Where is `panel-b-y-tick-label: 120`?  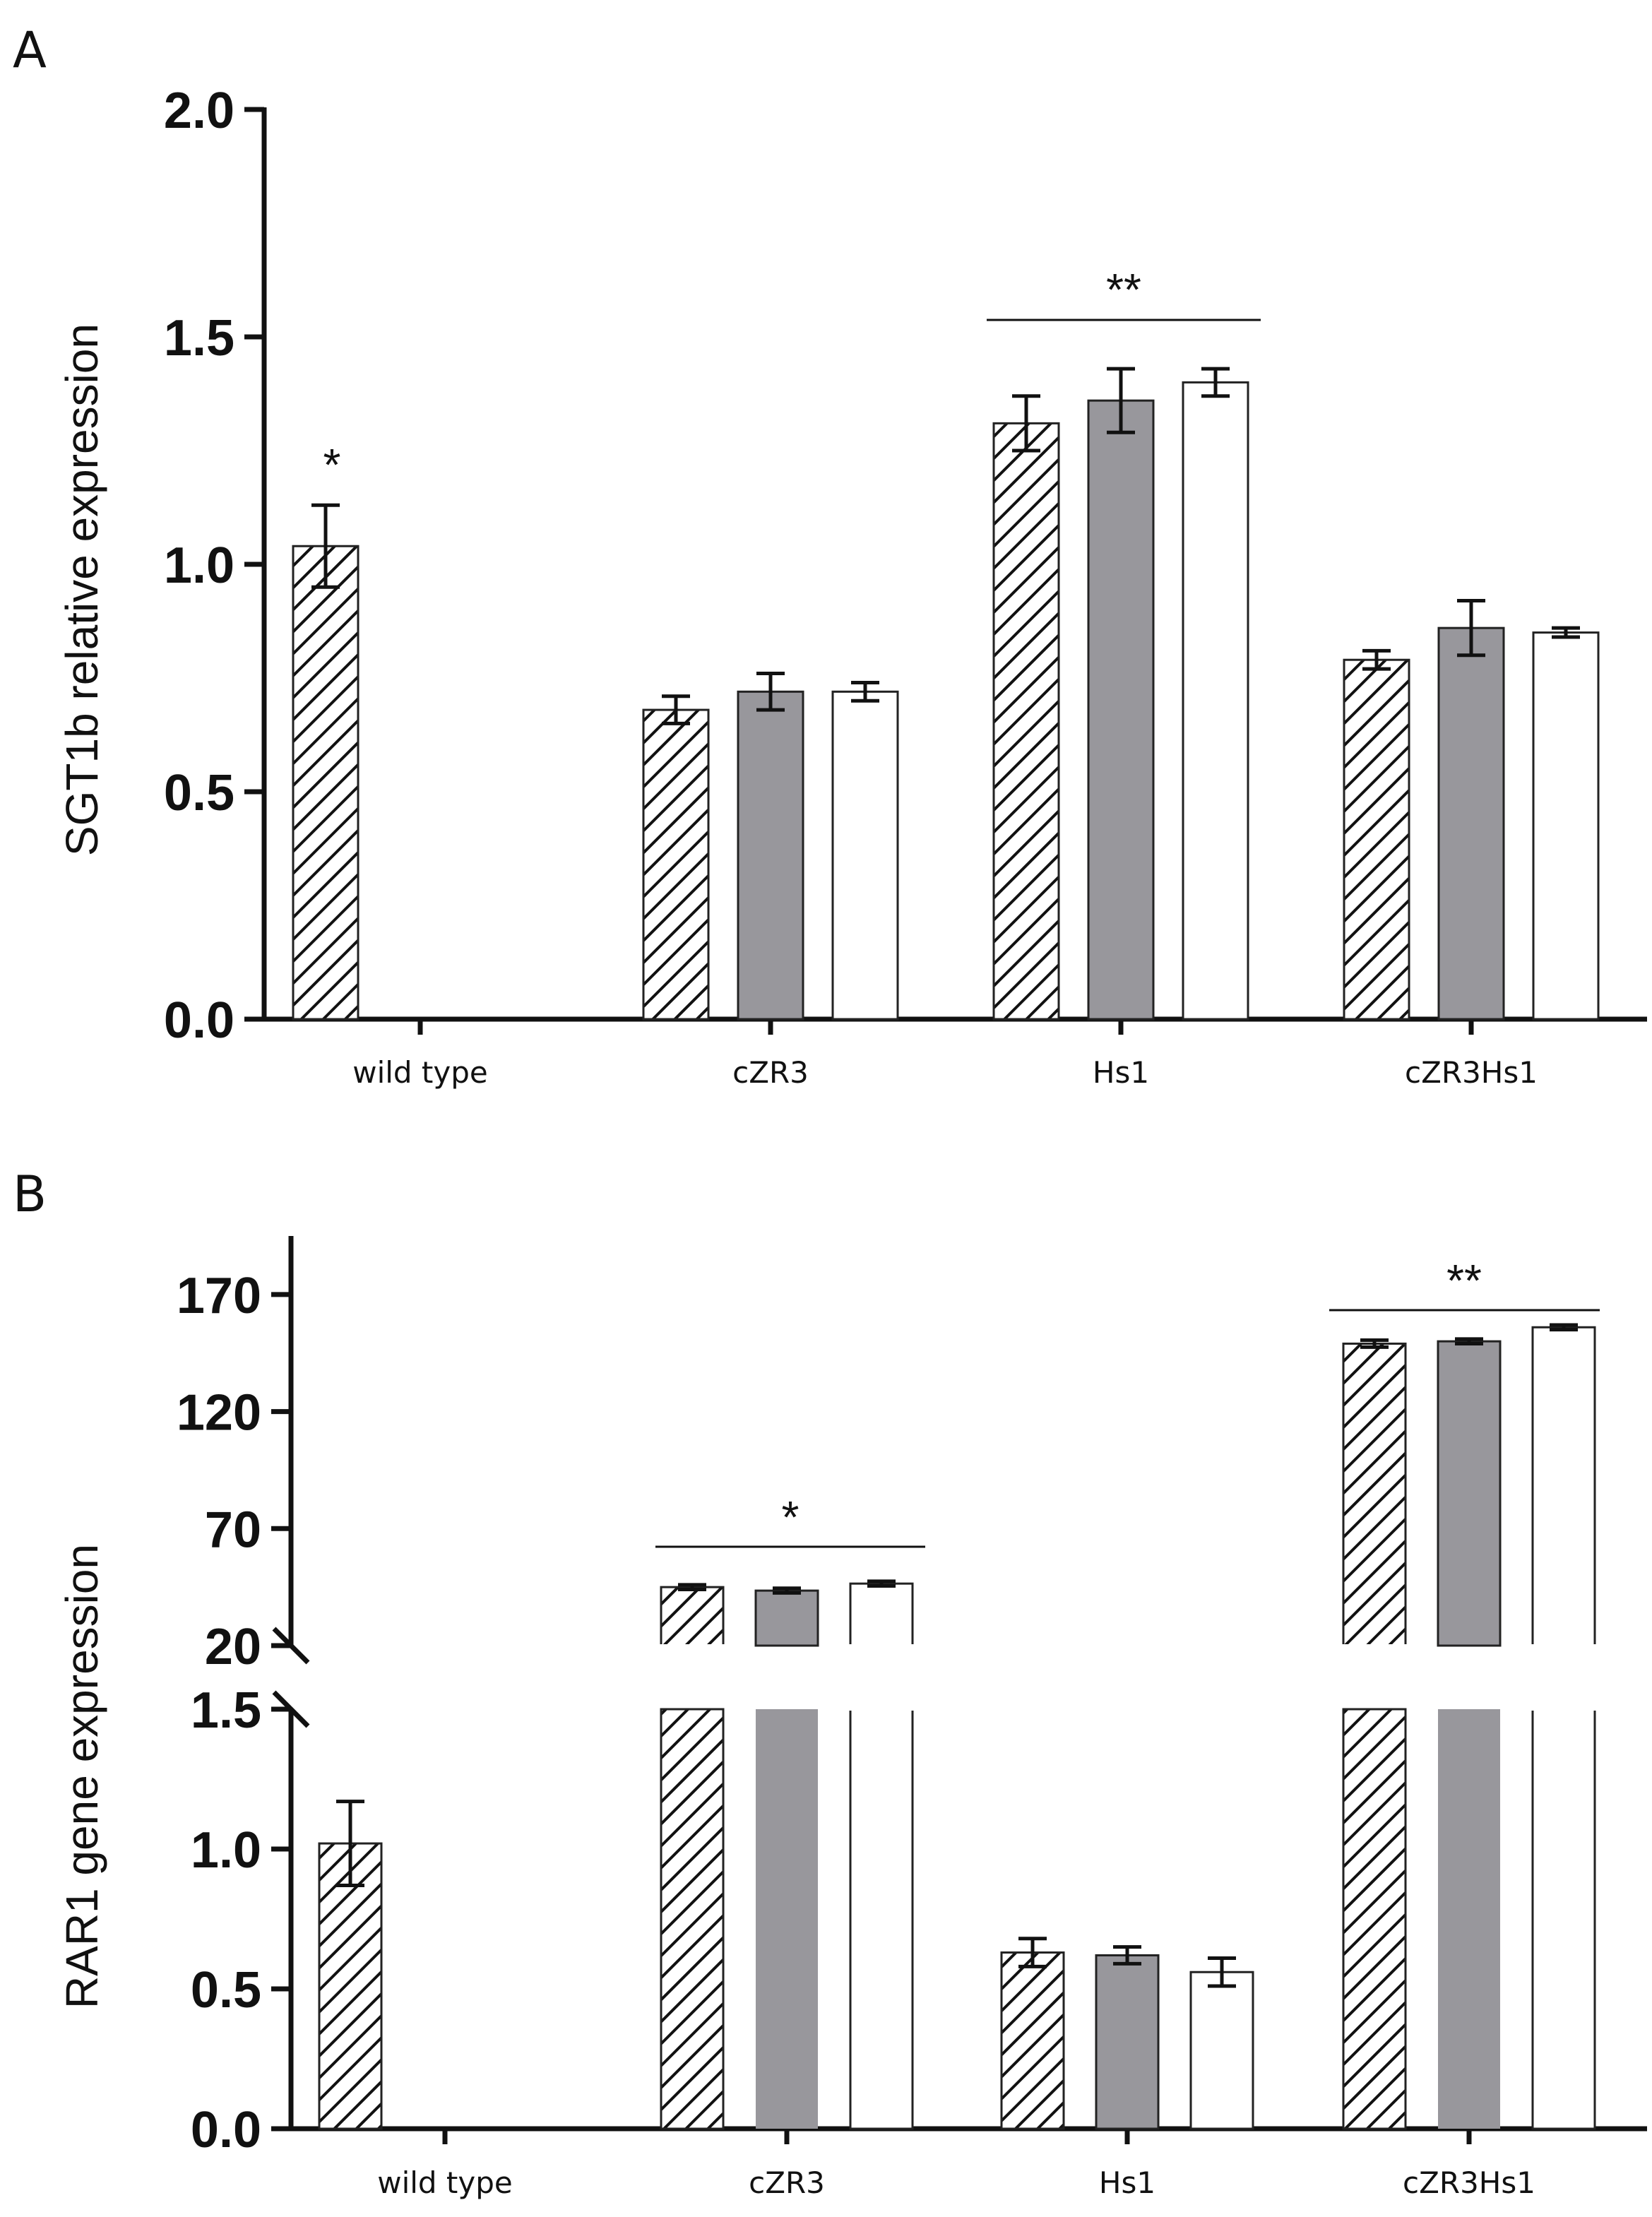 panel-b-y-tick-label: 120 is located at coordinates (219, 1413).